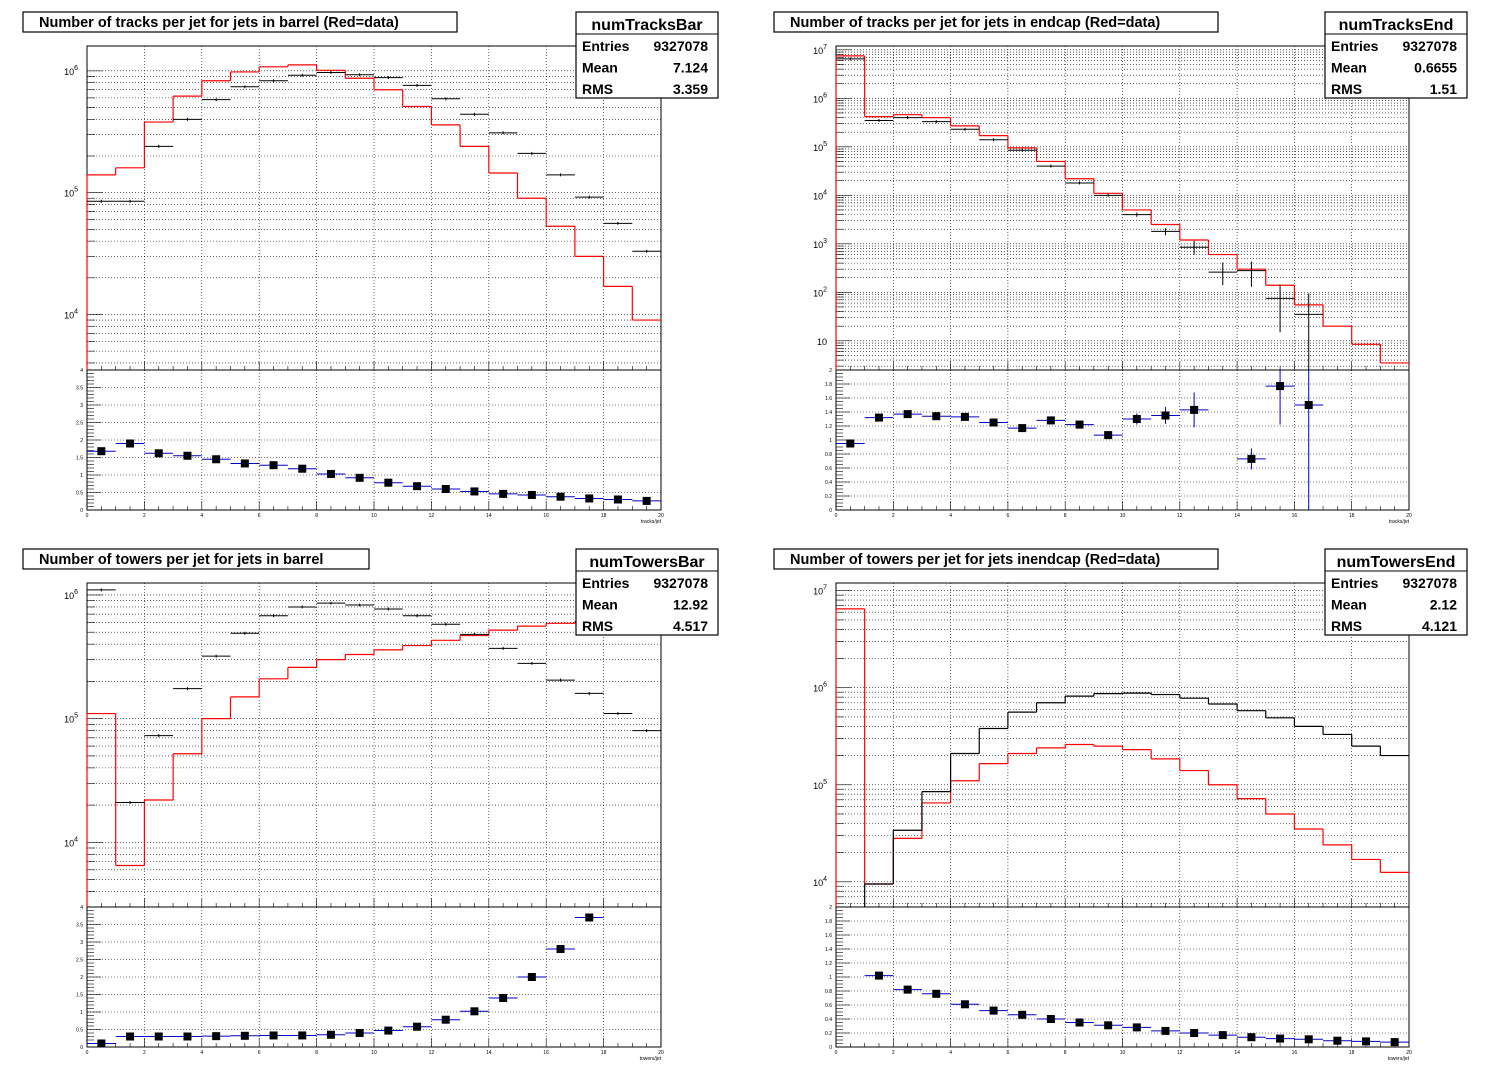  I want to click on x-tick-label: 14, so click(489, 1053).